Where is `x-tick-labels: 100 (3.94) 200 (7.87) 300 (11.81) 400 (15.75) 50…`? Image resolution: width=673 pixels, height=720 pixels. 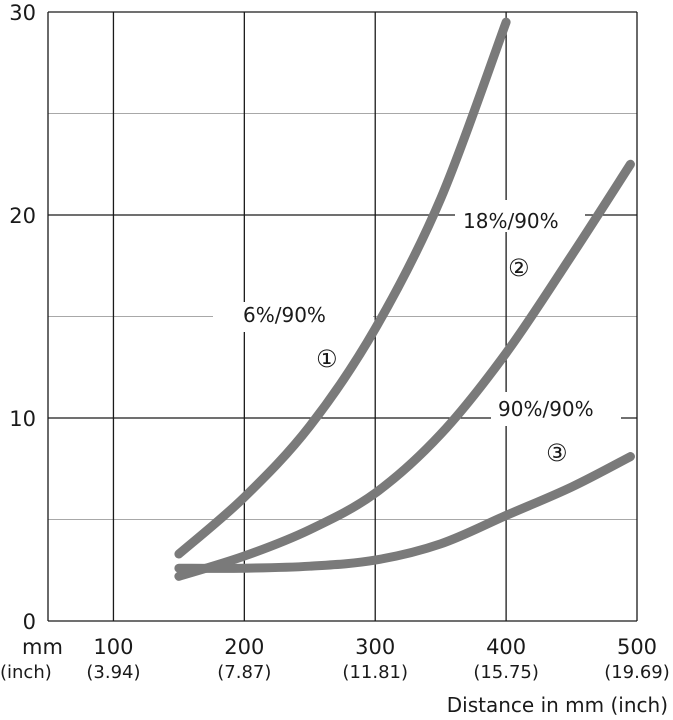 x-tick-labels: 100 (3.94) 200 (7.87) 300 (11.81) 400 (15.75) 50… is located at coordinates (377, 659).